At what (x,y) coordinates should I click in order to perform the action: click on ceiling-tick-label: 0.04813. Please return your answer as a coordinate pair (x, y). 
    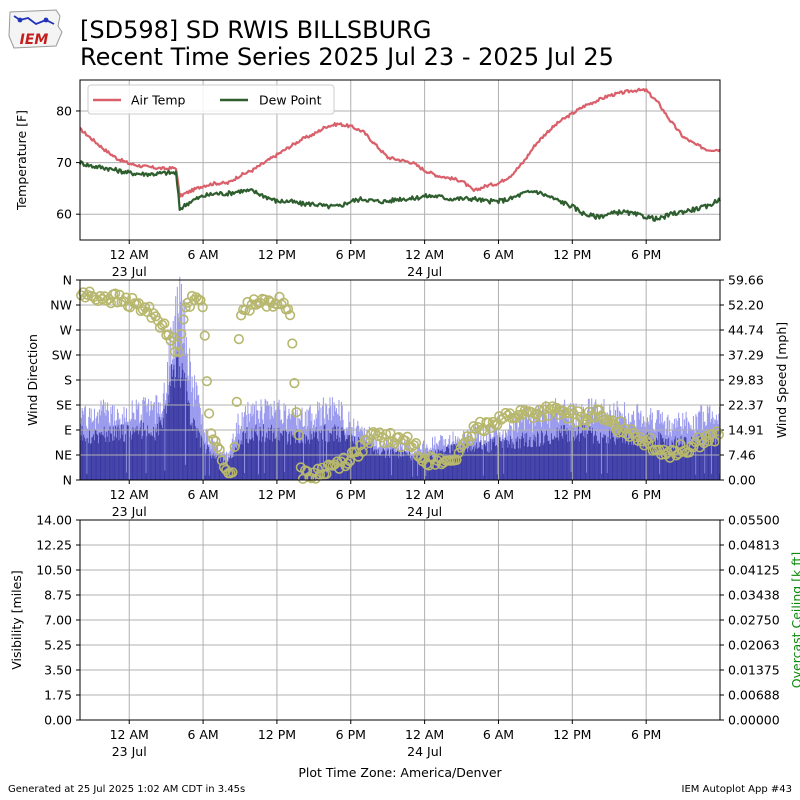
    Looking at the image, I should click on (754, 545).